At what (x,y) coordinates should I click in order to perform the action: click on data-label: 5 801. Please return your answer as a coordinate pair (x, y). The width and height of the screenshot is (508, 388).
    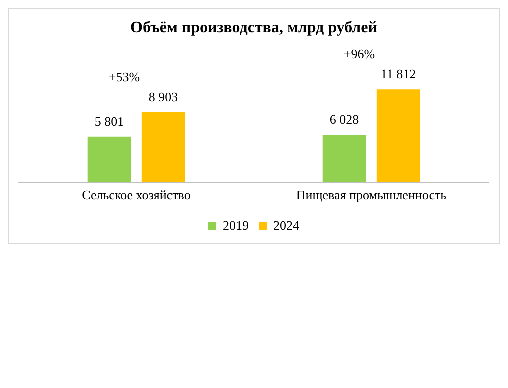
    Looking at the image, I should click on (109, 121).